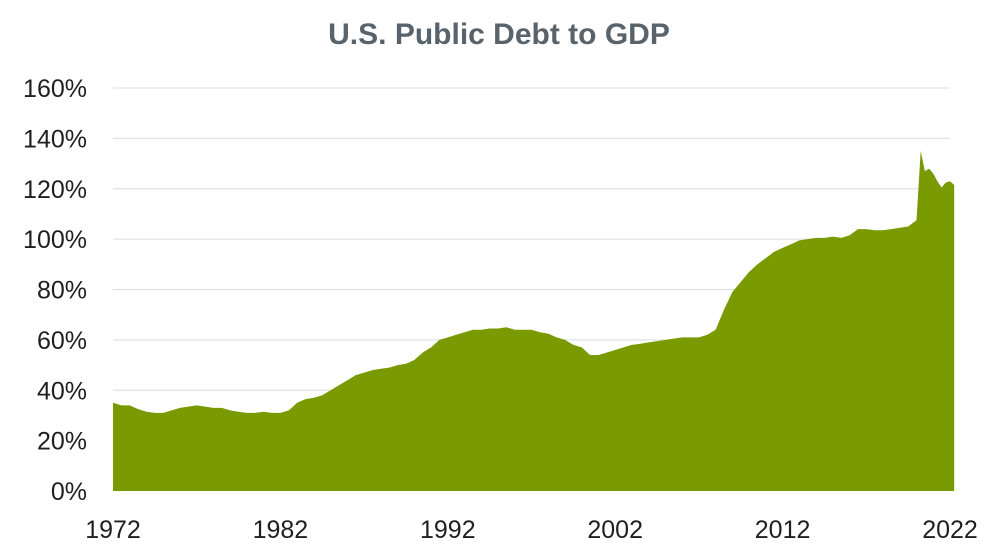 The image size is (998, 560). What do you see at coordinates (69, 492) in the screenshot?
I see `y-tick-label: 0%` at bounding box center [69, 492].